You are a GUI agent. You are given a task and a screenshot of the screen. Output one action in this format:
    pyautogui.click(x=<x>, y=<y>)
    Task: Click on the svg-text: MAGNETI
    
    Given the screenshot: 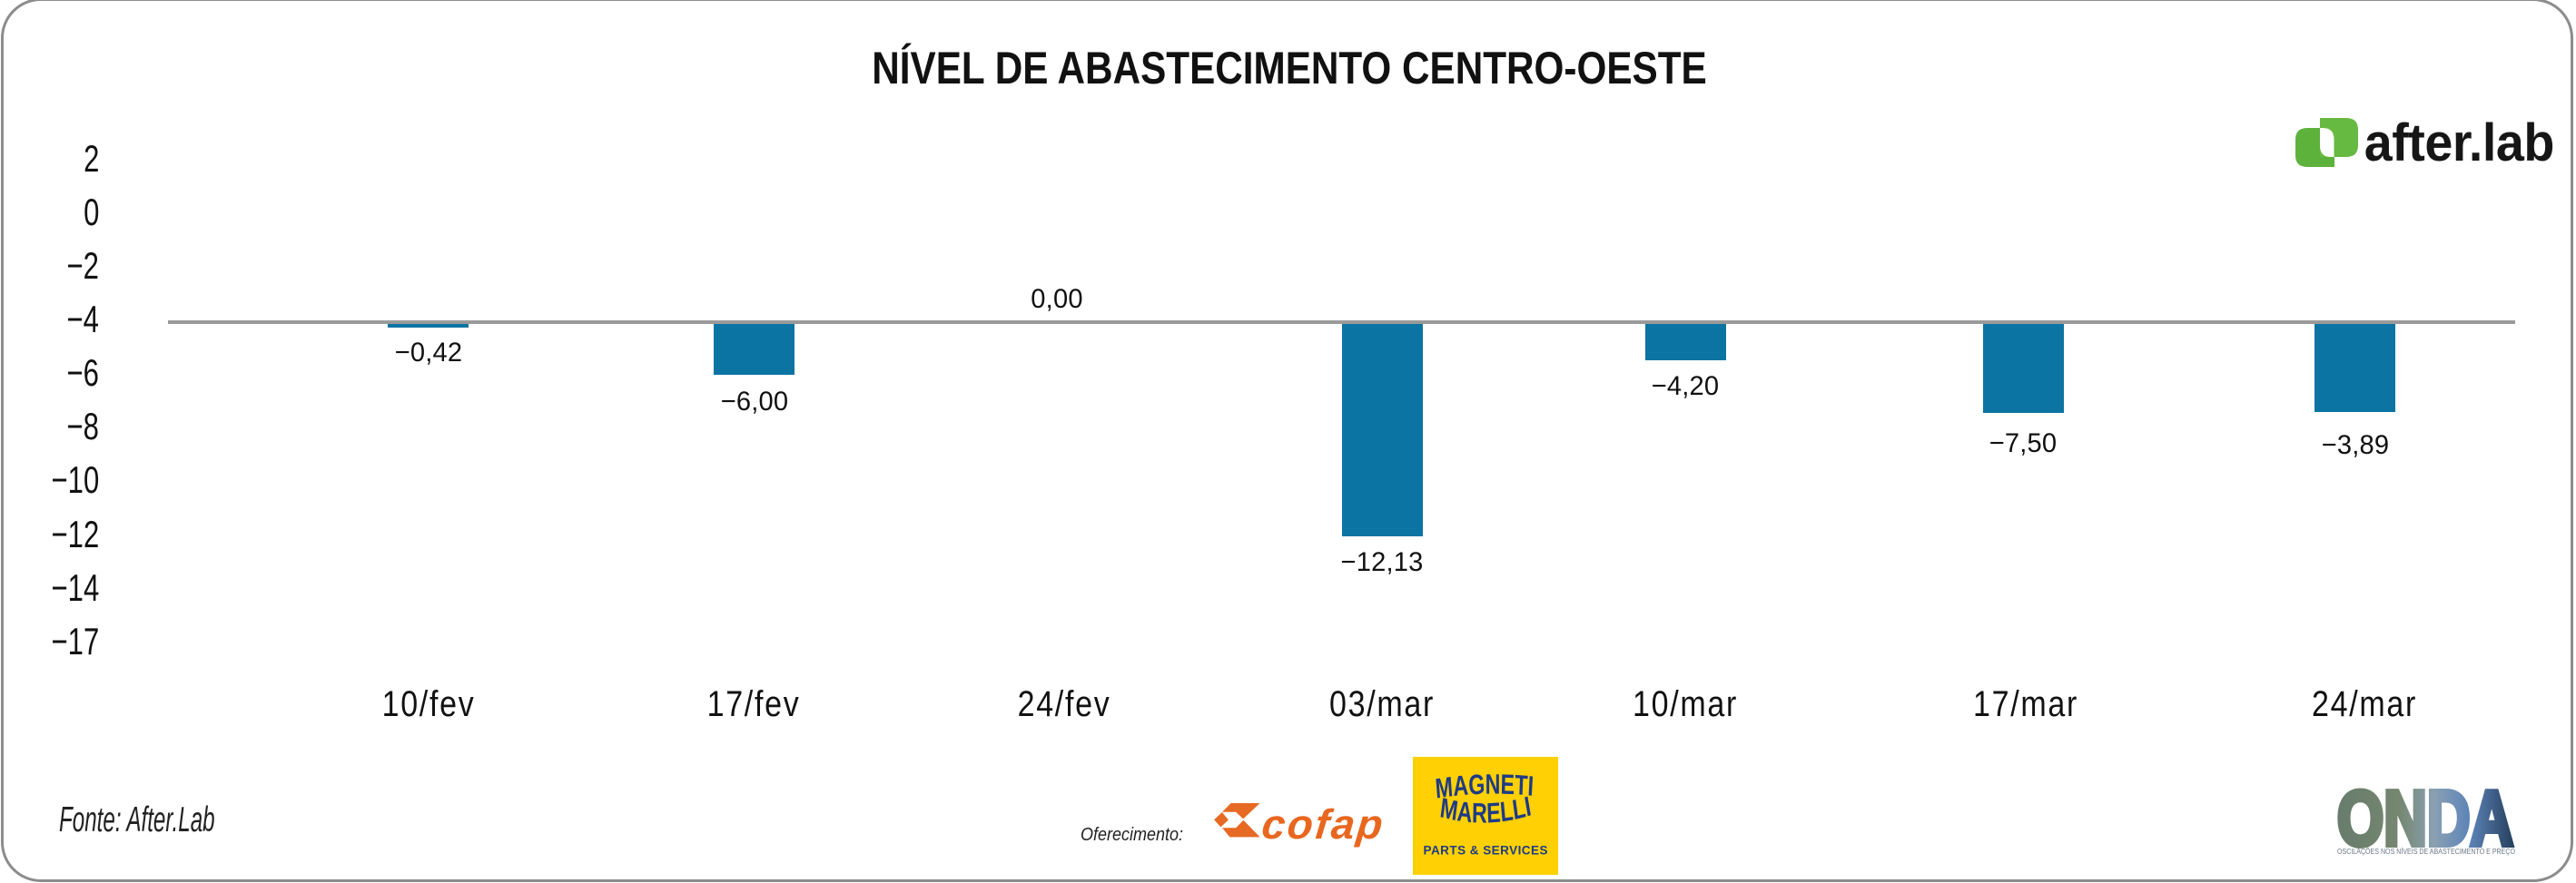 What is the action you would take?
    pyautogui.click(x=1484, y=786)
    